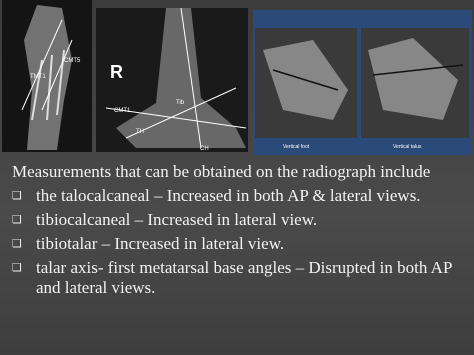  I want to click on image-label: R, so click(116, 72).